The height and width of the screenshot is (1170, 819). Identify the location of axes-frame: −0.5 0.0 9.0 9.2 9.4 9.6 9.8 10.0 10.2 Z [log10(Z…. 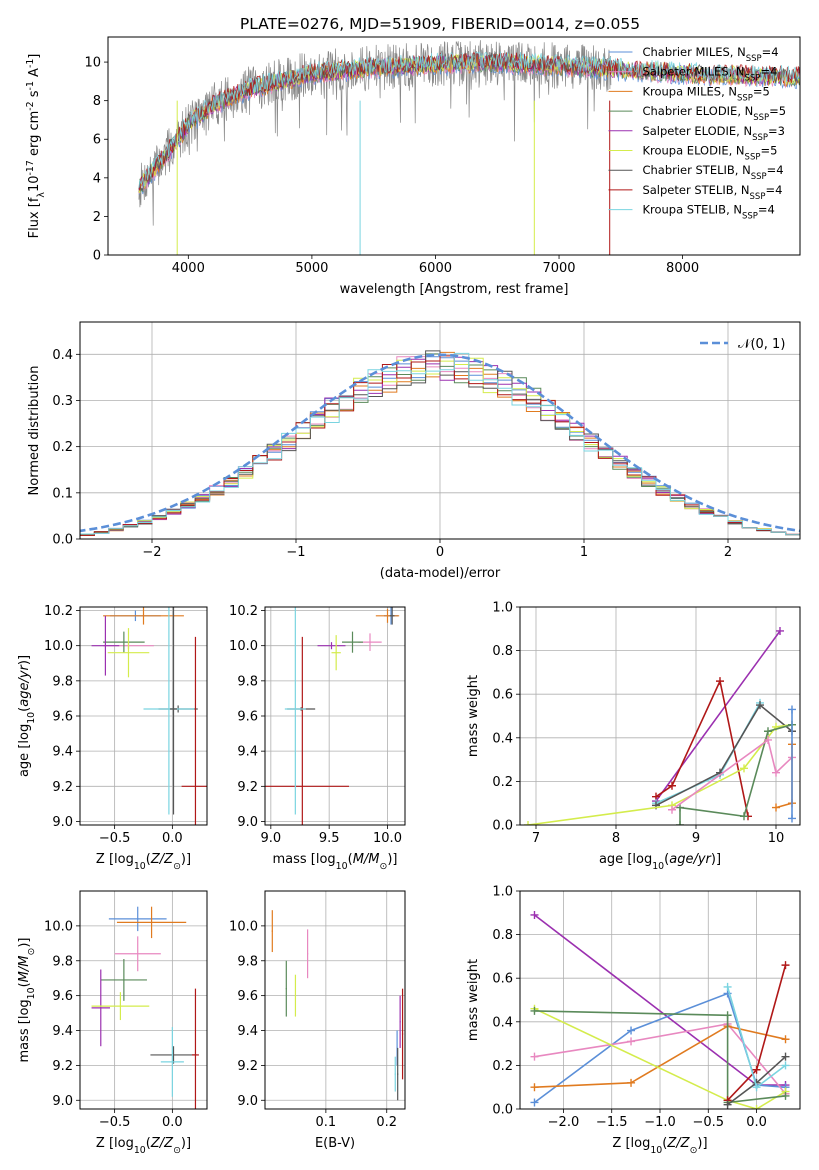
(112, 738).